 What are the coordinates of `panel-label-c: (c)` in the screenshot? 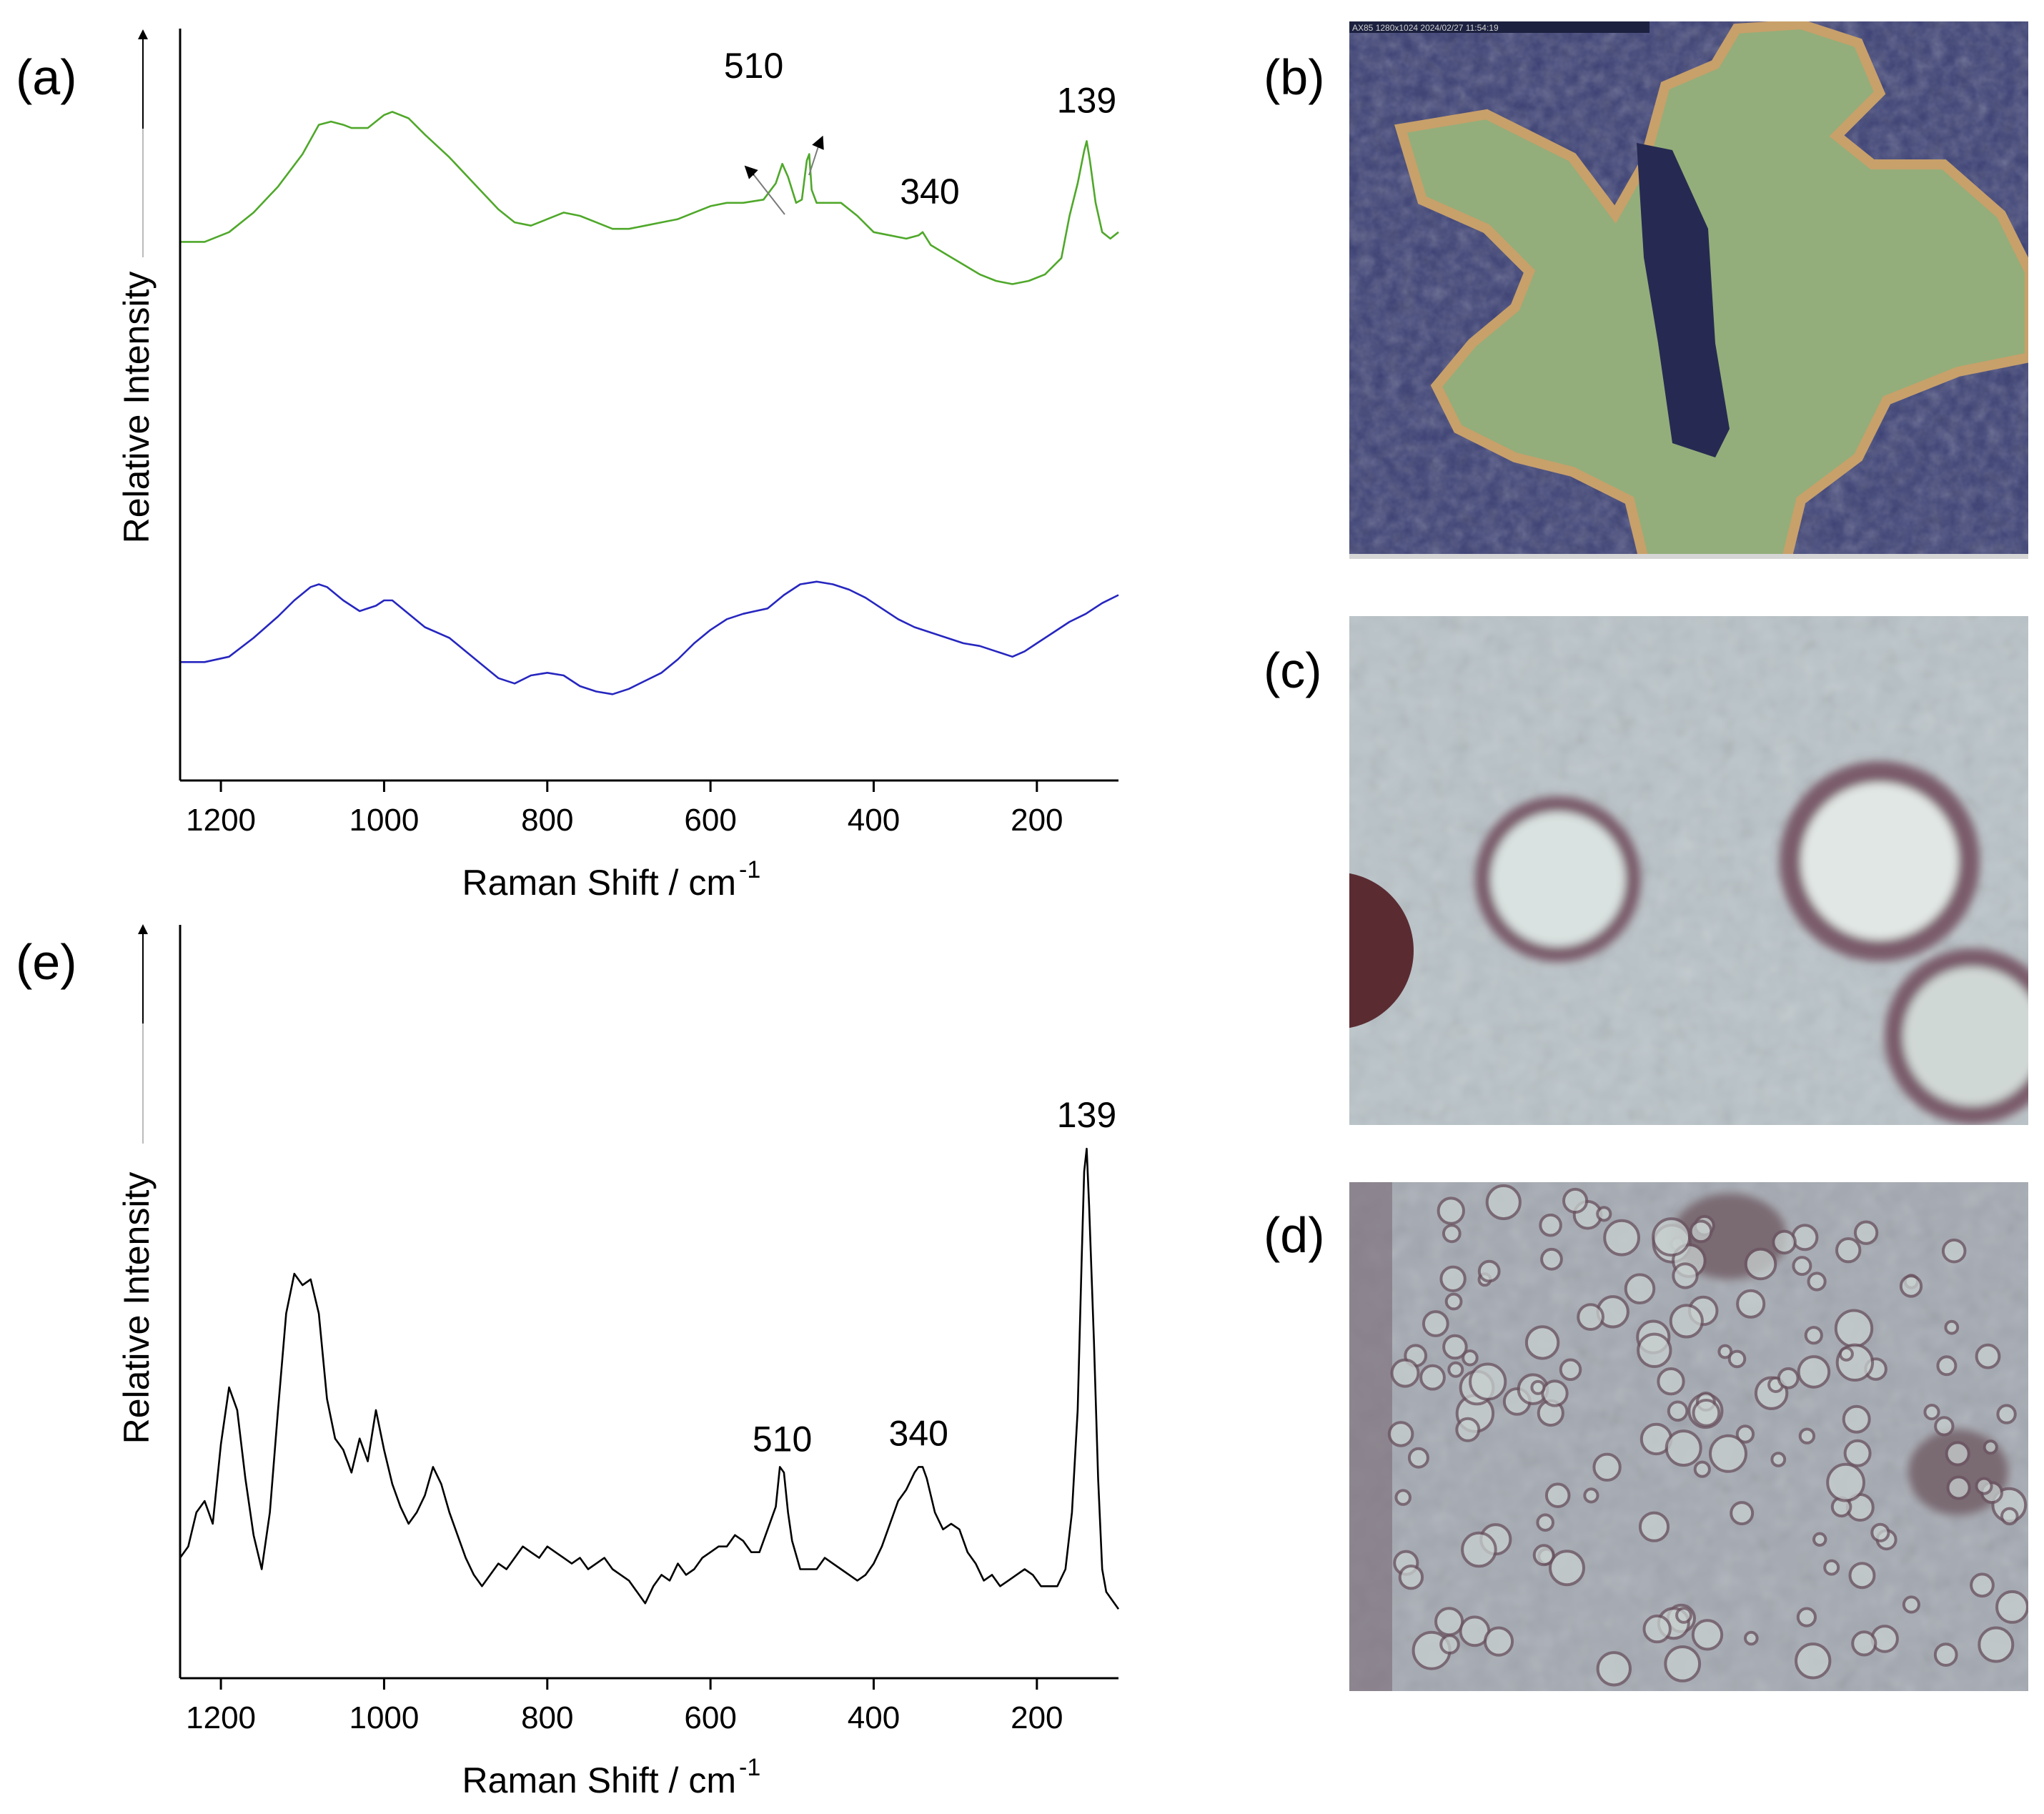 It's located at (1293, 671).